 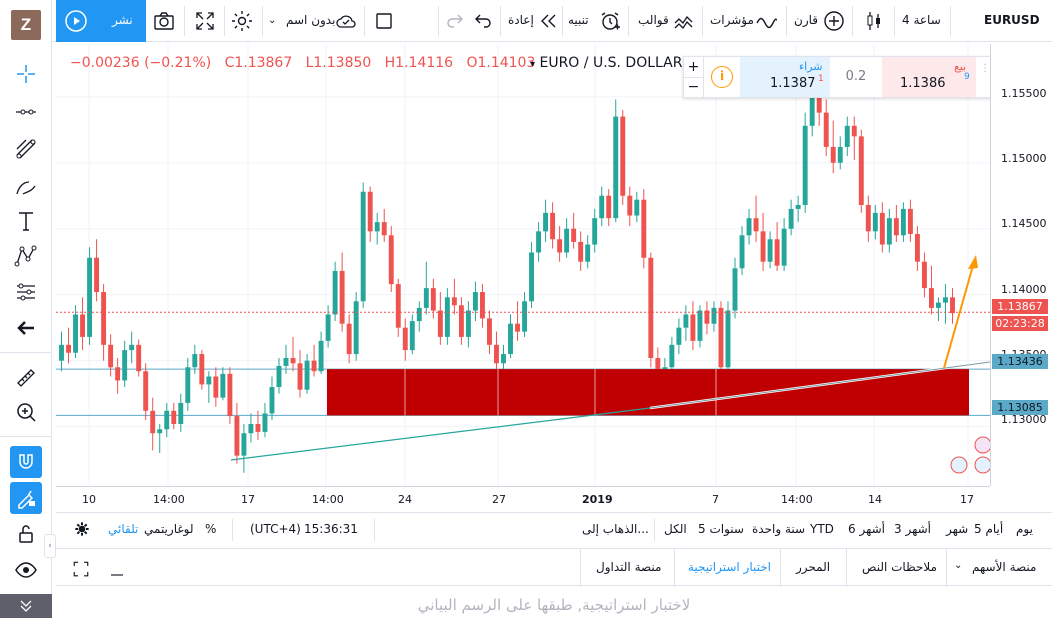 I want to click on range-1d: يوم, so click(x=1024, y=529).